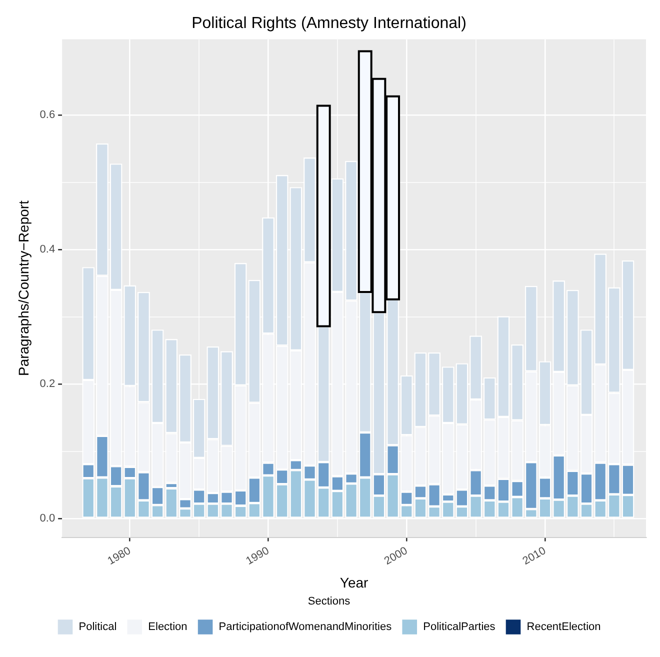 This screenshot has height=657, width=660. I want to click on legend-label: PoliticalParties, so click(459, 627).